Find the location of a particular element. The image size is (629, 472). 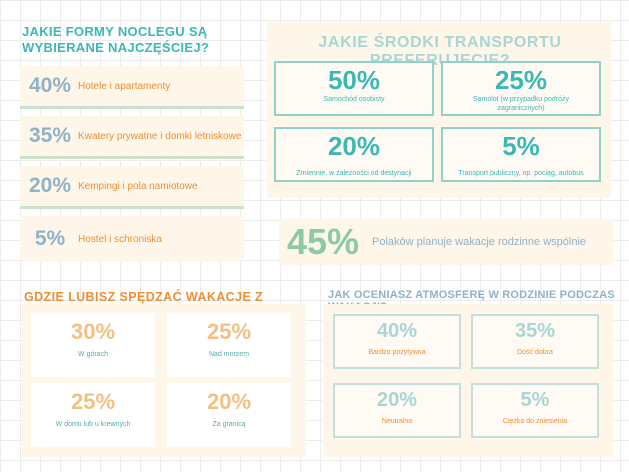

where-percent: 30% is located at coordinates (93, 331).